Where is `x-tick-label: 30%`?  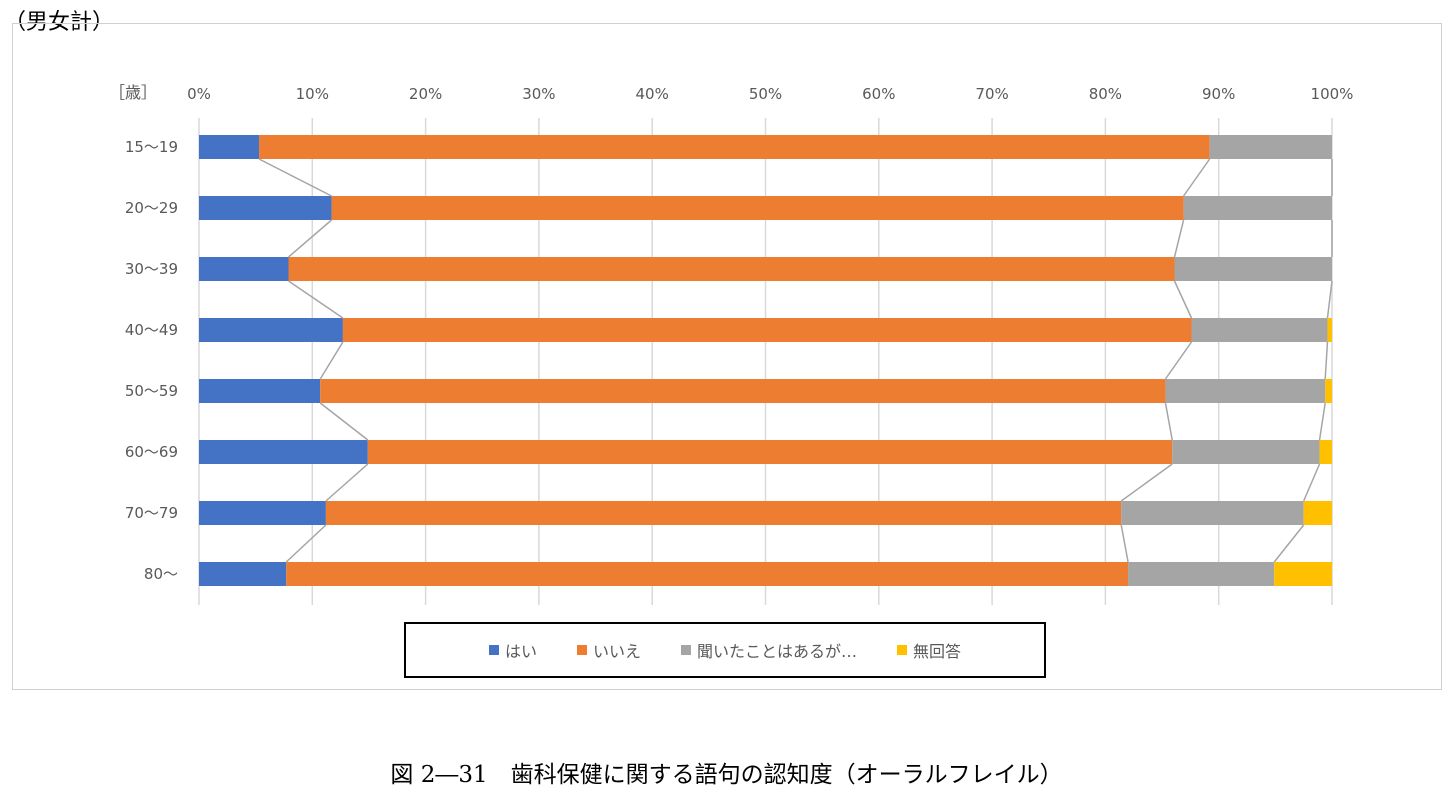
x-tick-label: 30% is located at coordinates (538, 94).